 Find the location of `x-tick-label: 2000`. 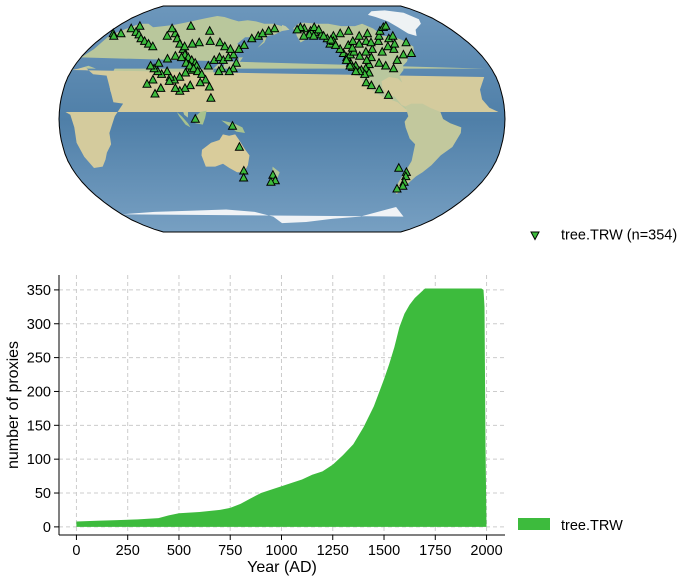

x-tick-label: 2000 is located at coordinates (486, 551).